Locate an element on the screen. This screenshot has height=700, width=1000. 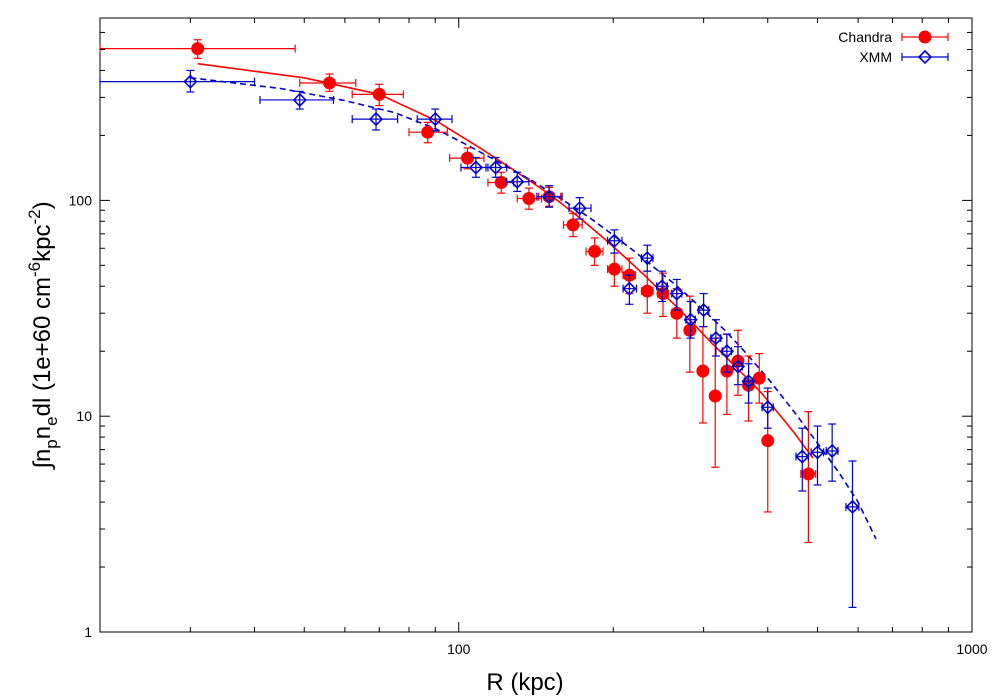
y-label-sub1: p is located at coordinates (51, 443).